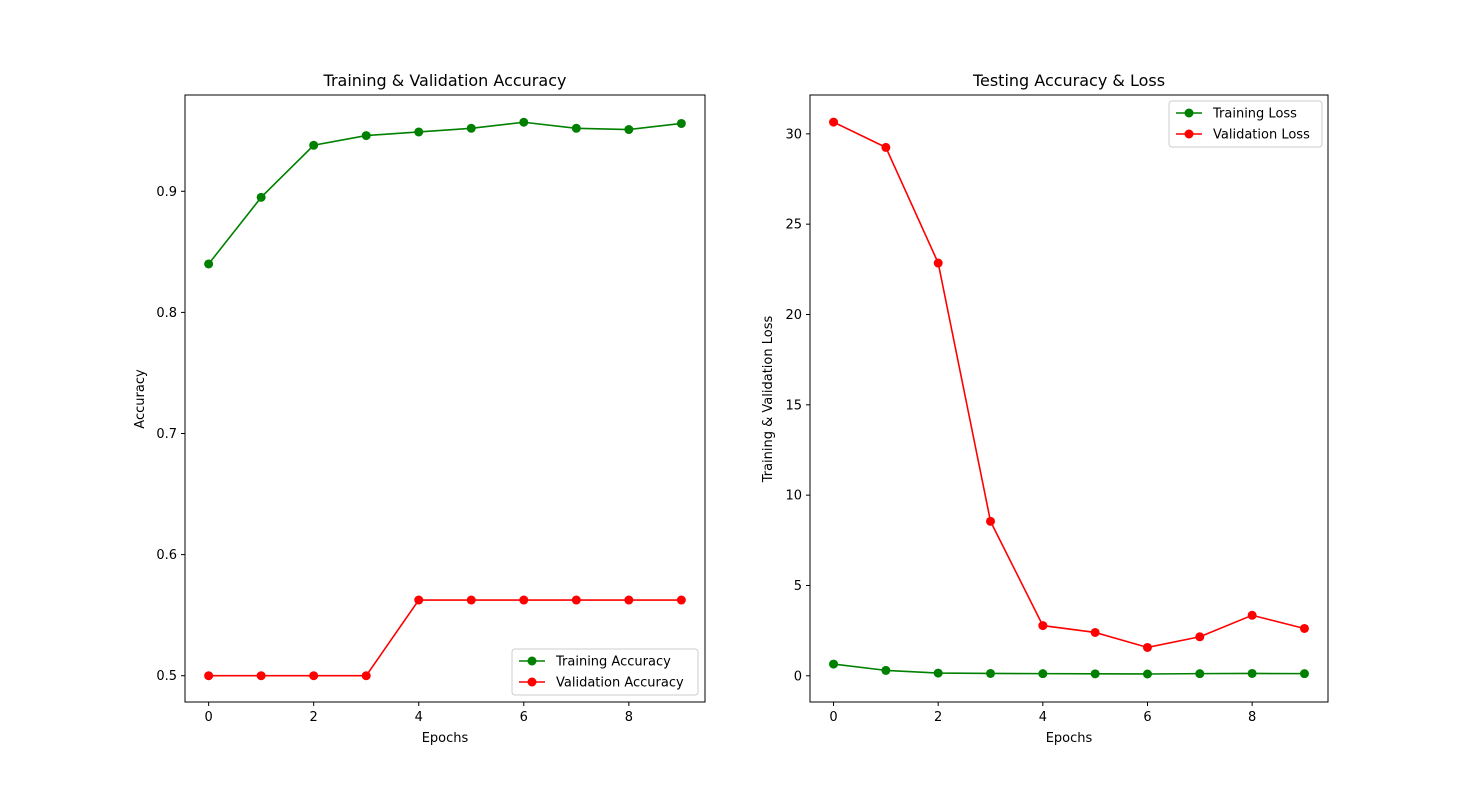 The image size is (1477, 789). Describe the element at coordinates (793, 315) in the screenshot. I see `loss-y-tick-label: 20` at that location.